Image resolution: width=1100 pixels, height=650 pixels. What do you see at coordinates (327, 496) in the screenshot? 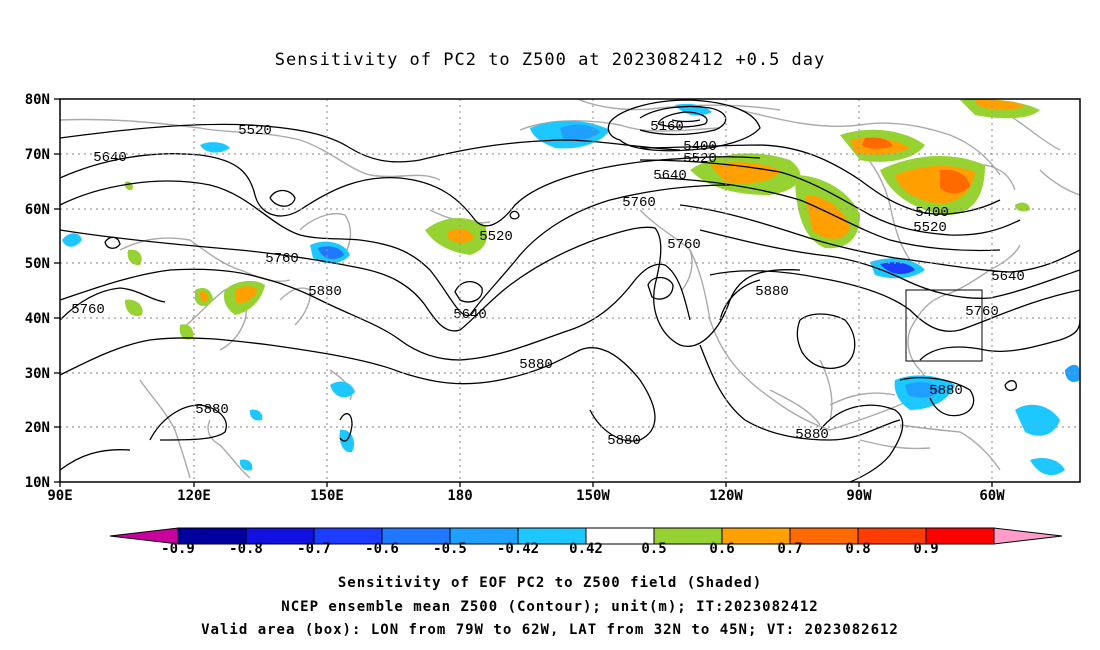
I see `lon-label: 150E` at bounding box center [327, 496].